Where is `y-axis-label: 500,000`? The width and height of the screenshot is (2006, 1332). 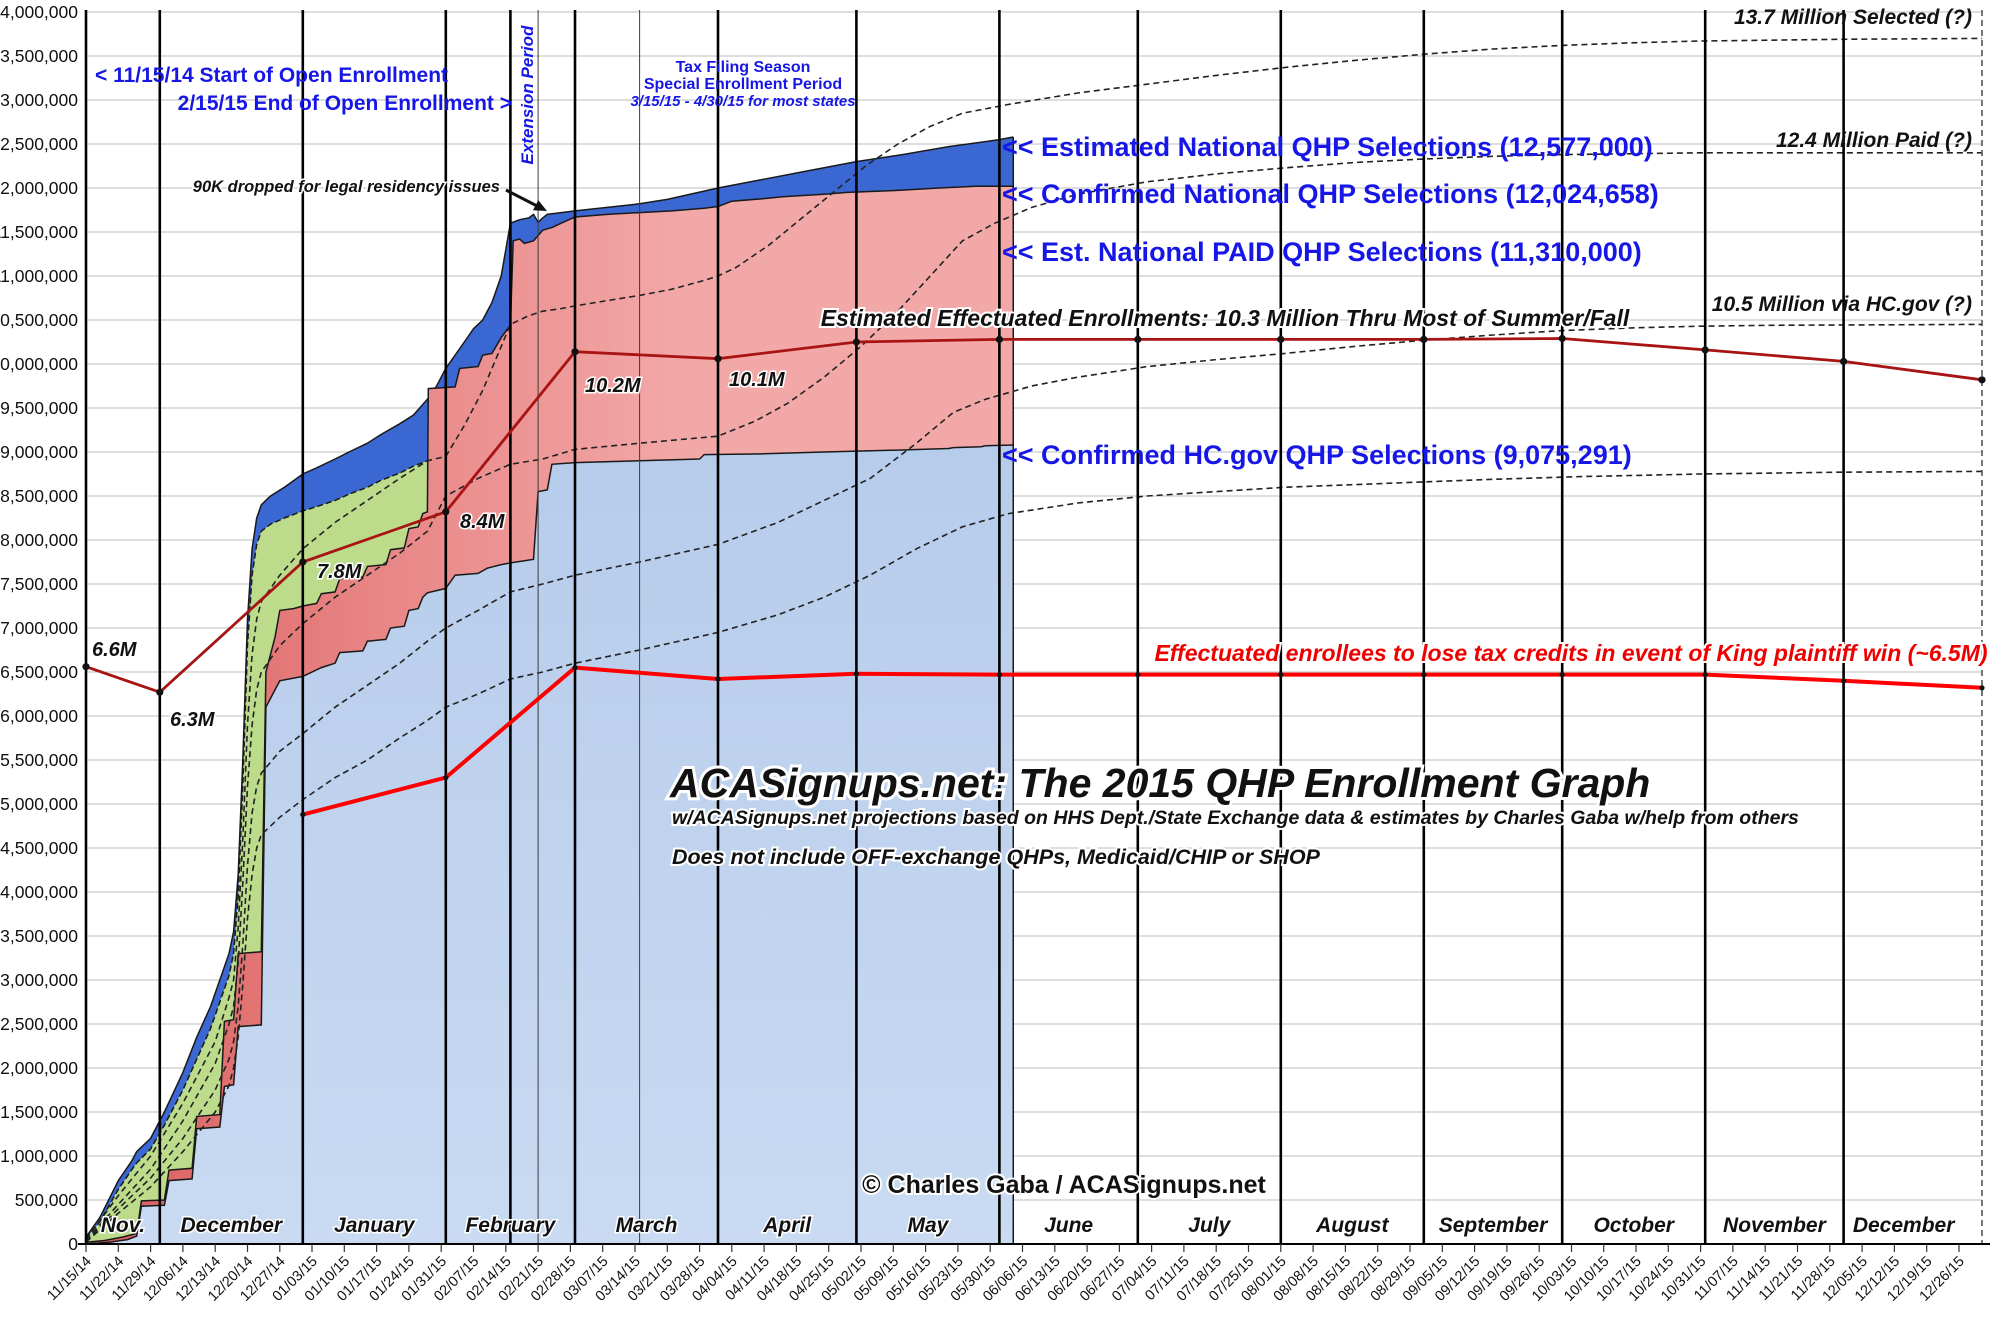
y-axis-label: 500,000 is located at coordinates (47, 1200).